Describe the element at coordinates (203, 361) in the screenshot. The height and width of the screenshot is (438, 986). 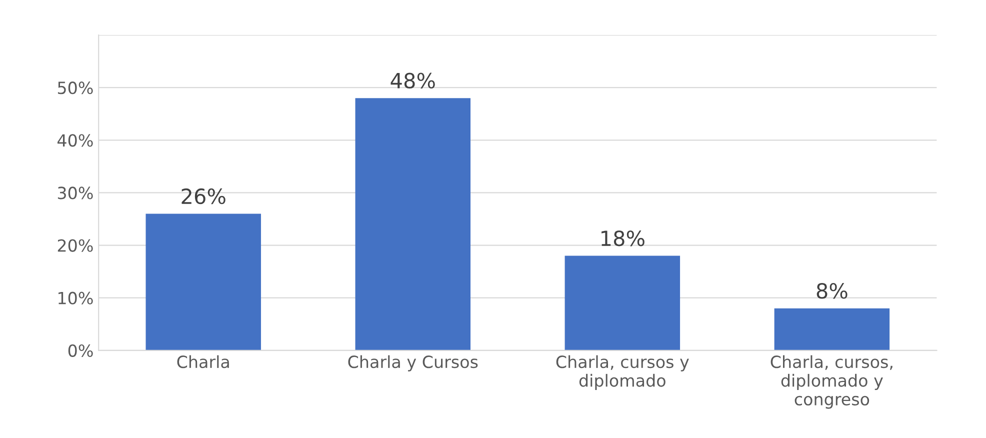
I see `x-tick-label: Charla` at that location.